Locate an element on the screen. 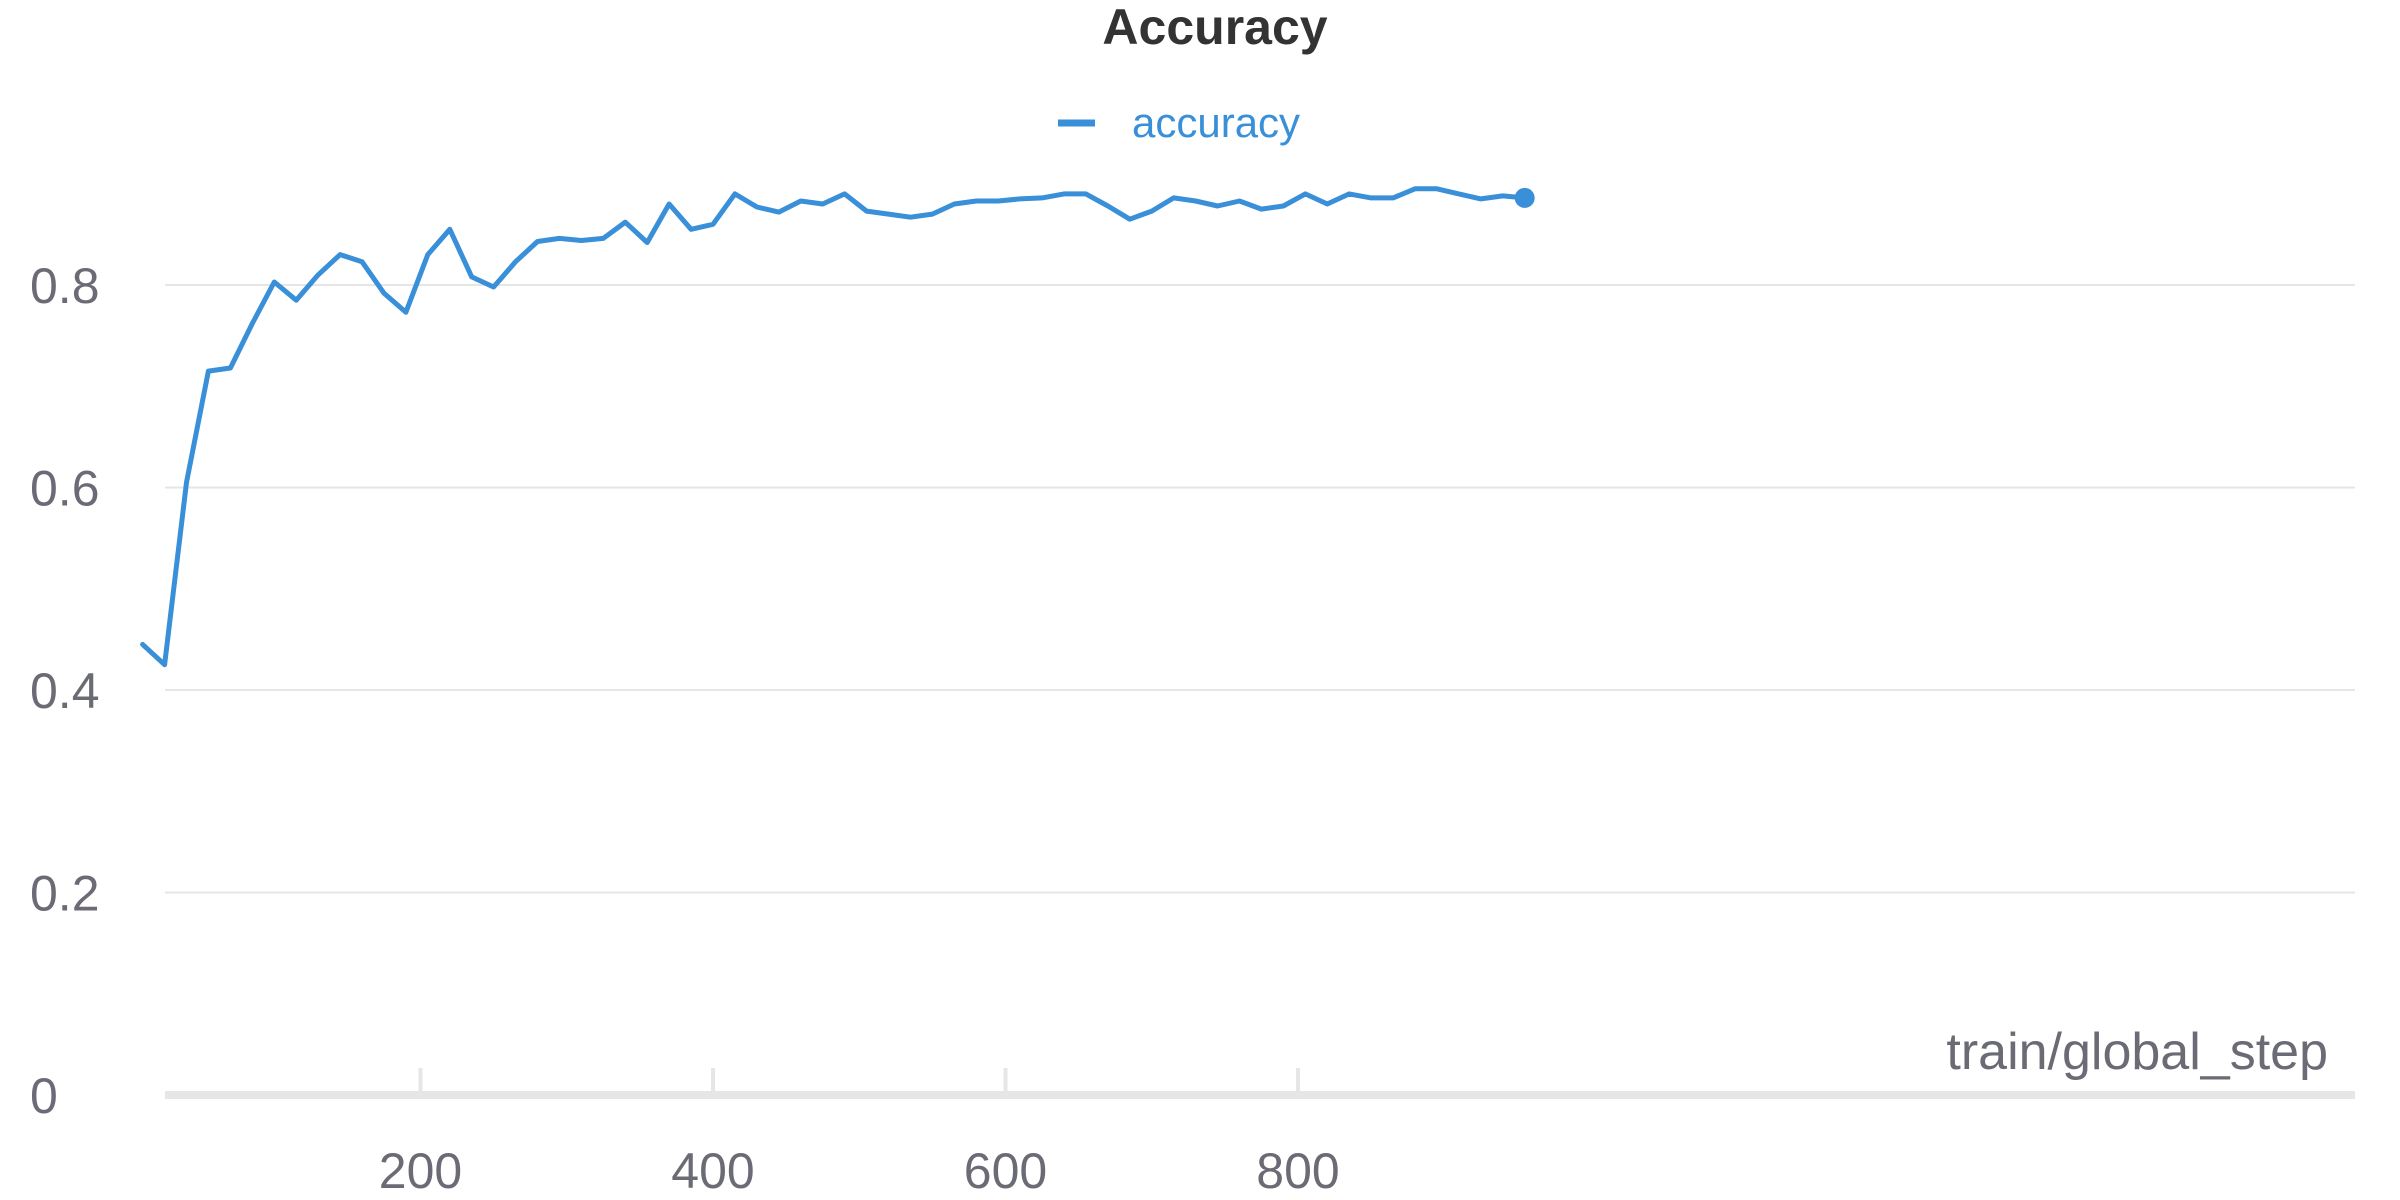  y-axis-tick-labels: 0 0.2 0.4 0.6 0.8 is located at coordinates (65, 691).